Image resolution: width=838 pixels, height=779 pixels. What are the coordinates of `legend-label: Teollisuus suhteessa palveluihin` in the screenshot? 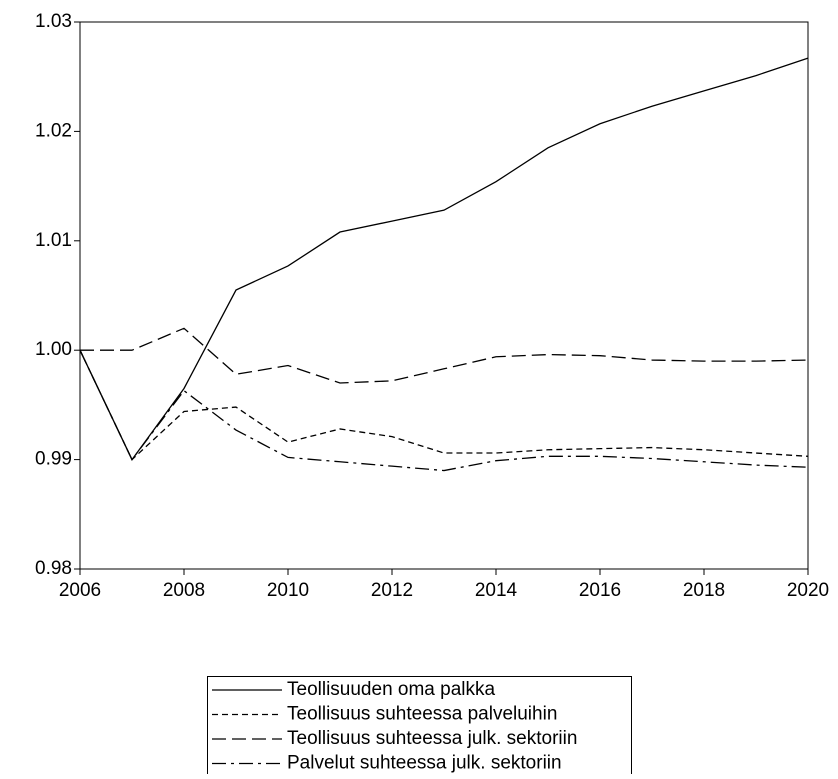 It's located at (422, 714).